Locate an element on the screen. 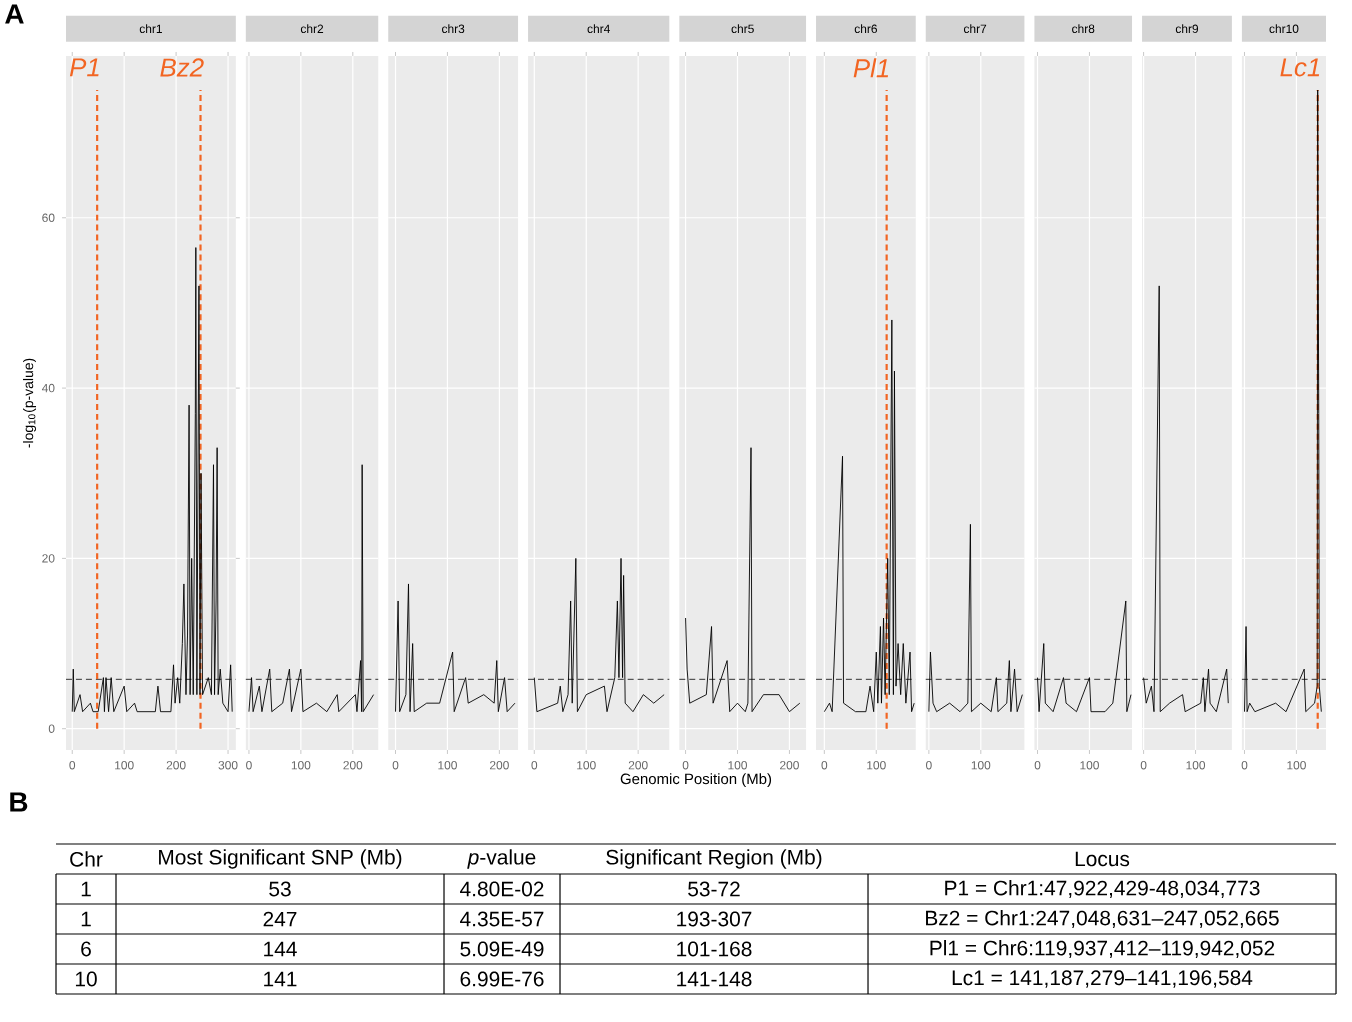 Image resolution: width=1352 pixels, height=1022 pixels. ref-line-label: Pl1 is located at coordinates (871, 68).